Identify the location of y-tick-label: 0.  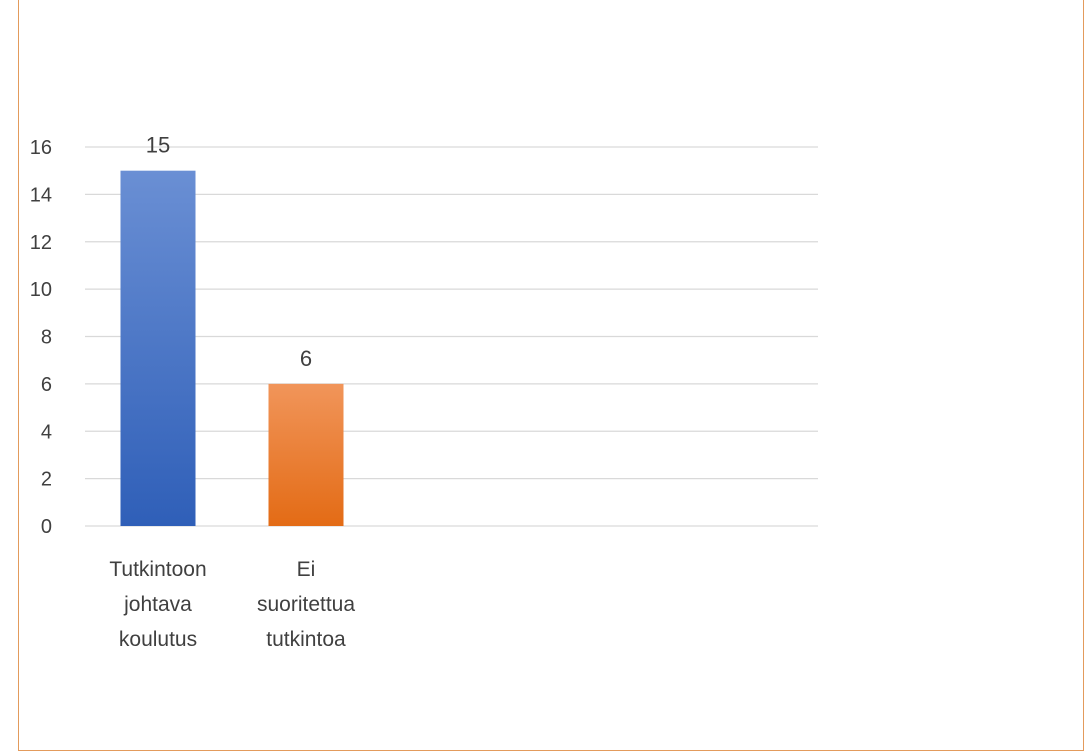
(46, 527).